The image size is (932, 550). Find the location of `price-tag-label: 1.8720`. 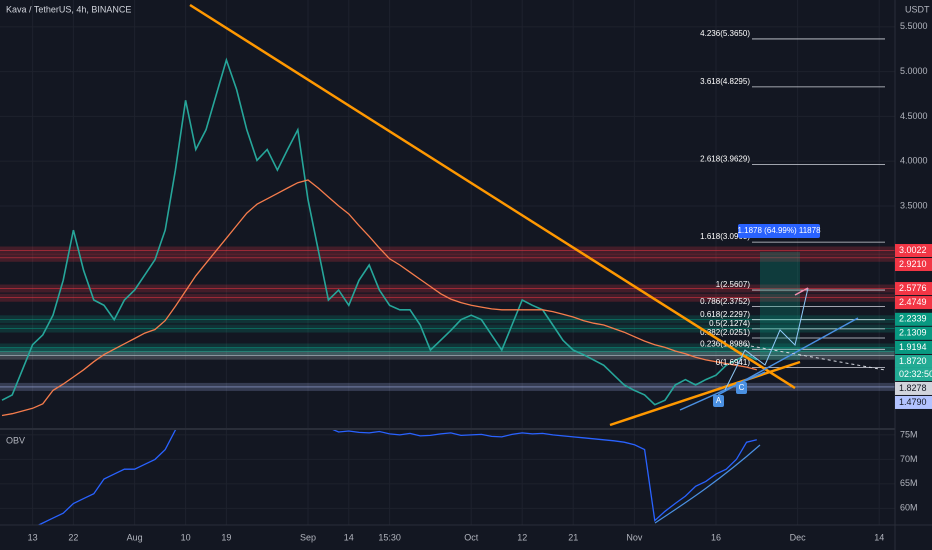

price-tag-label: 1.8720 is located at coordinates (913, 361).